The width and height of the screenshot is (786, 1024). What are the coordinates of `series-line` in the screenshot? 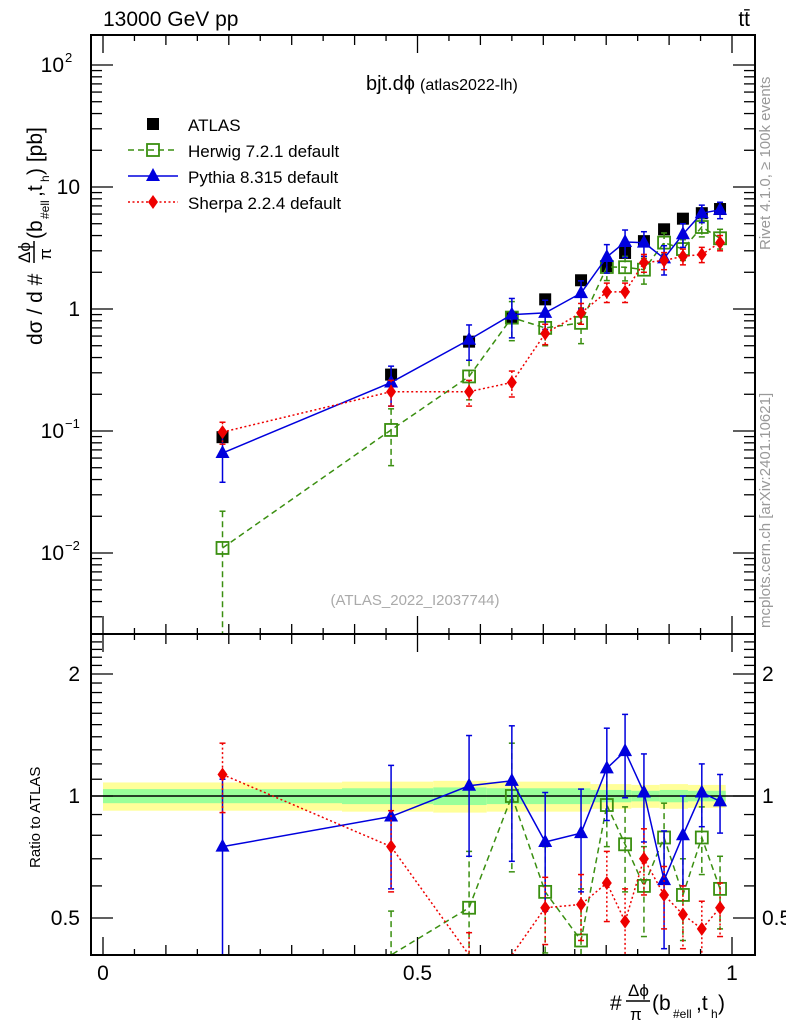 It's located at (471, 874).